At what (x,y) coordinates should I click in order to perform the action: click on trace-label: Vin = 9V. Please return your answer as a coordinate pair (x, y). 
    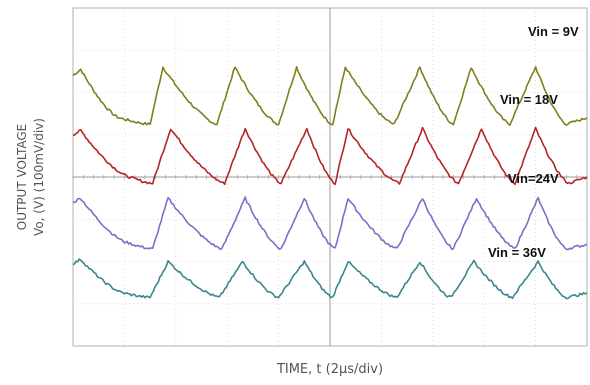
    Looking at the image, I should click on (553, 31).